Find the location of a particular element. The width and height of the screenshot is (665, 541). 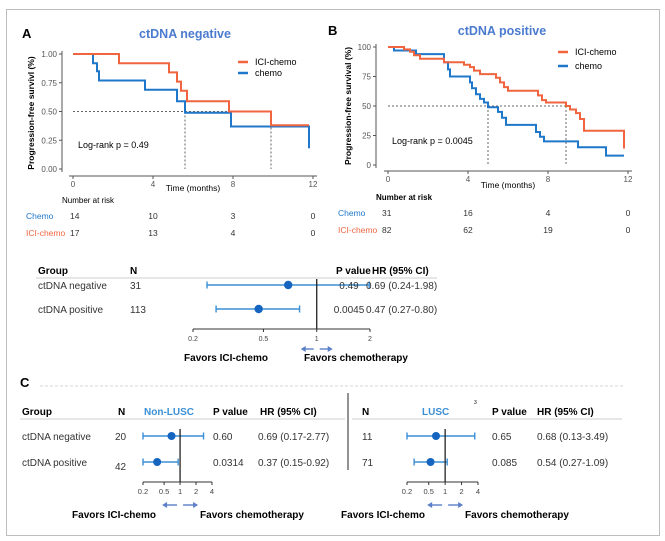

forest-b-row-n: 113 is located at coordinates (138, 310).